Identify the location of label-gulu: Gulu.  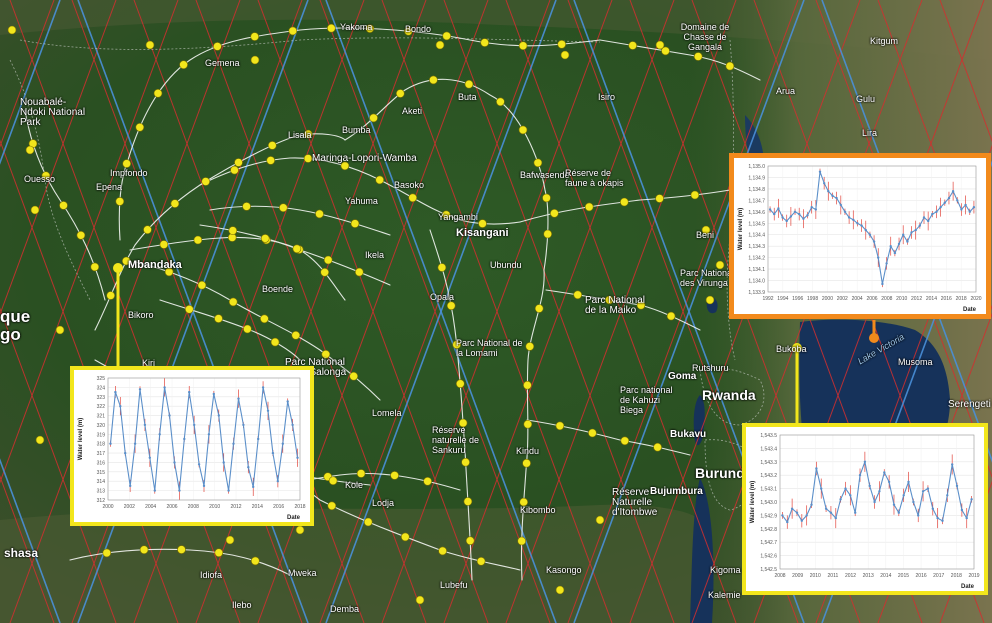
(866, 99).